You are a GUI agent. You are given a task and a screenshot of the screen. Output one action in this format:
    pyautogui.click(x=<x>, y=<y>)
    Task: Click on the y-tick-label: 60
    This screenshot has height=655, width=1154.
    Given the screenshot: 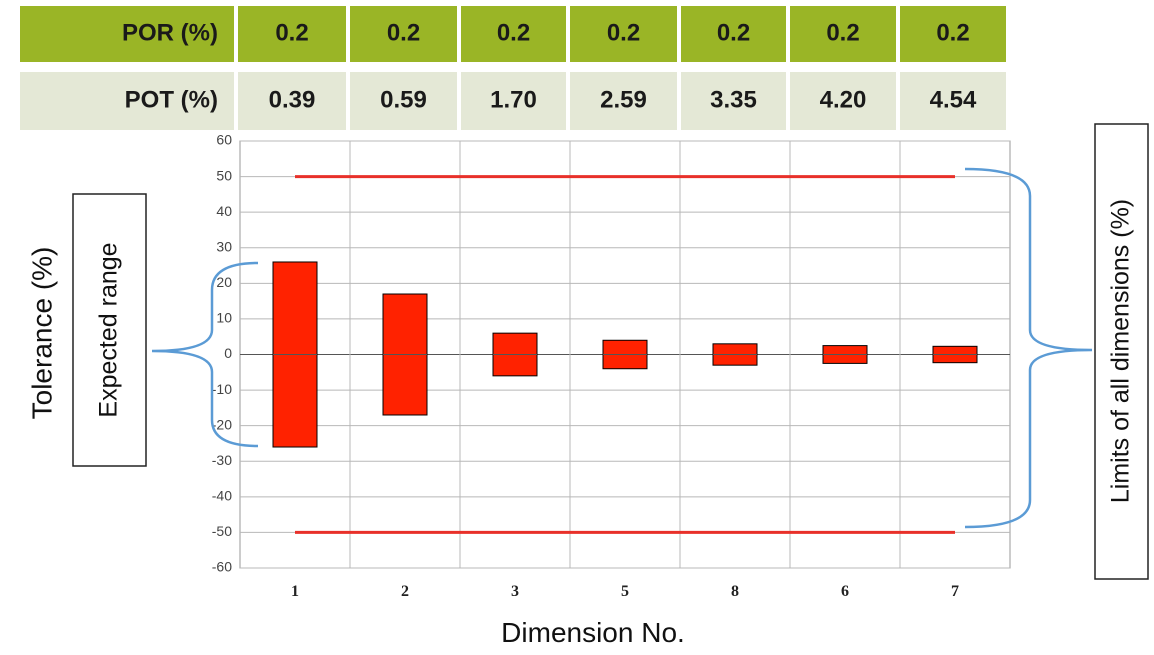 What is the action you would take?
    pyautogui.click(x=224, y=140)
    